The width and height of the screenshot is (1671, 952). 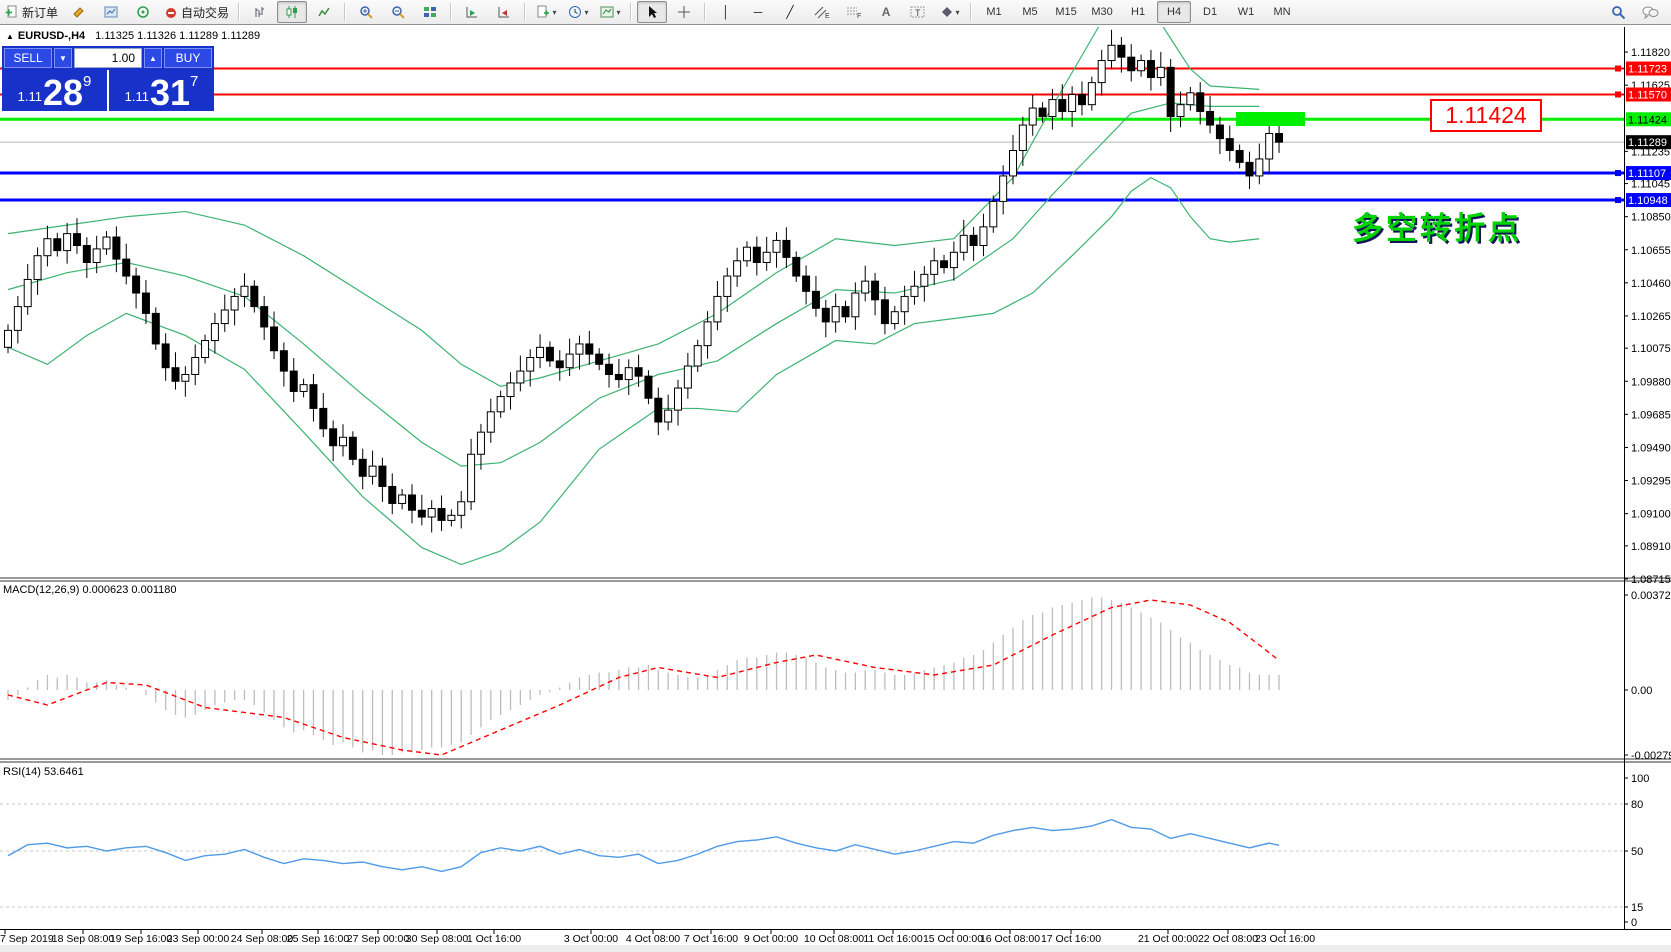 I want to click on tile-windows-button, so click(x=430, y=12).